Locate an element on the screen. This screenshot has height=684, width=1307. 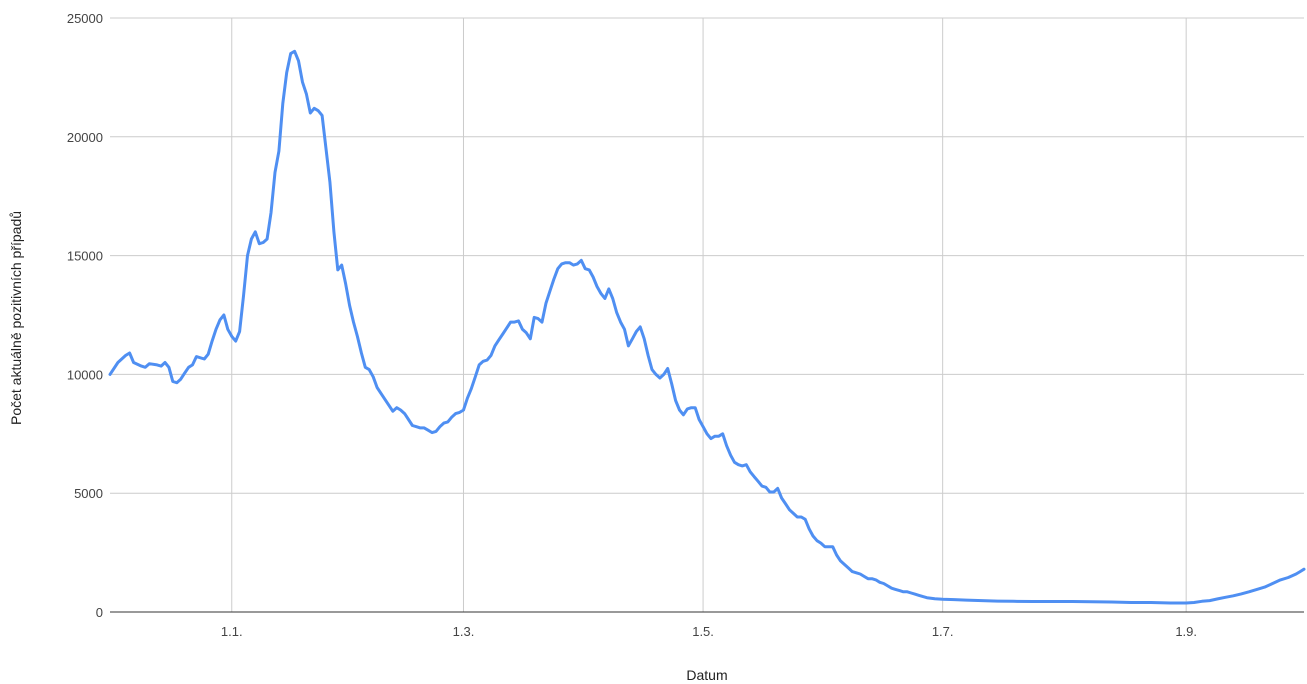
y-tick-label: 20000 is located at coordinates (85, 137).